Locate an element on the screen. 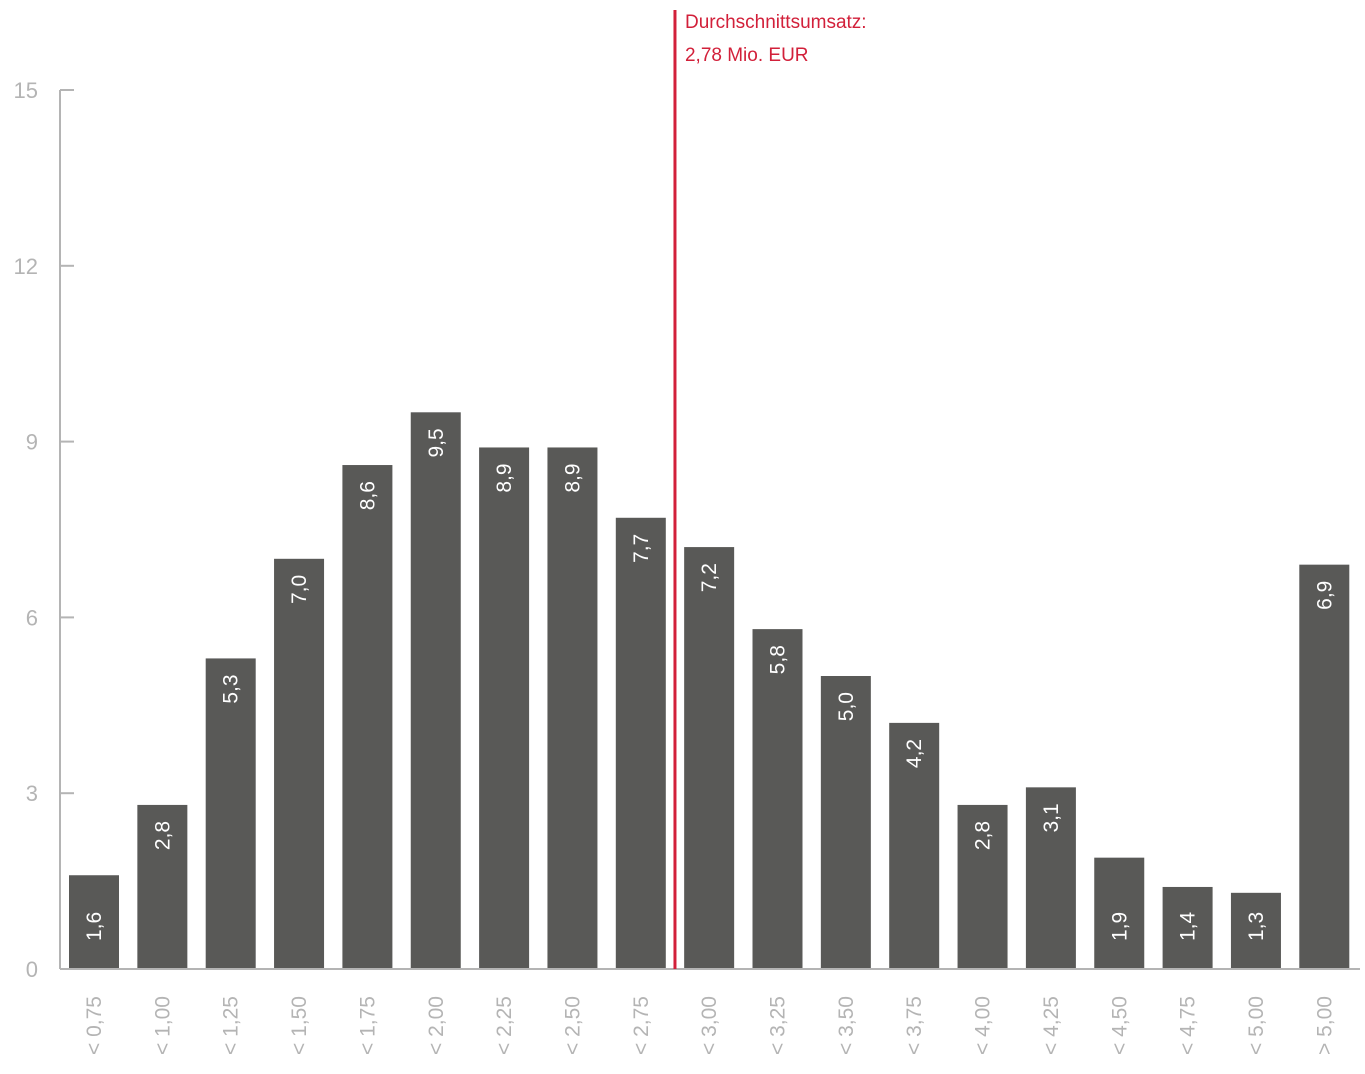 This screenshot has height=1074, width=1365. y-tick-label: 3 is located at coordinates (32, 793).